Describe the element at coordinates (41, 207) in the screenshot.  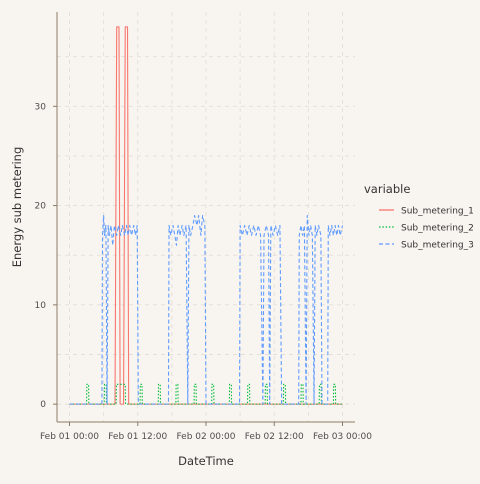
I see `y-tick-label: 20` at that location.